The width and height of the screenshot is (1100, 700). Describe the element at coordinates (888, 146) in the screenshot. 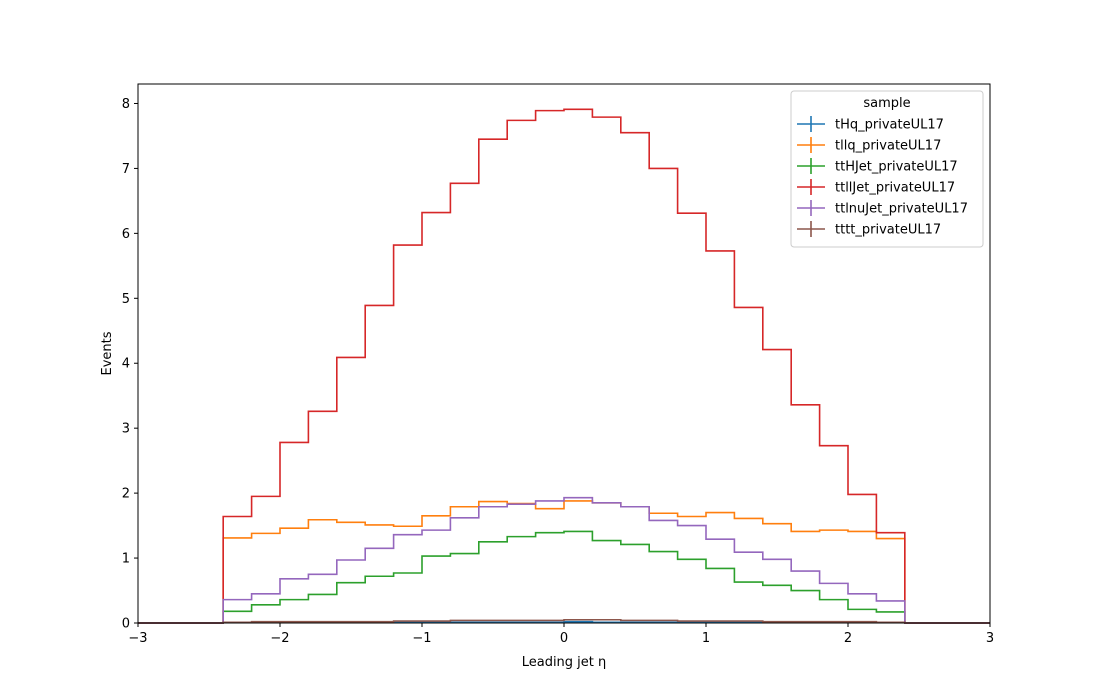

I see `legend-label: tllq_privateUL17` at that location.